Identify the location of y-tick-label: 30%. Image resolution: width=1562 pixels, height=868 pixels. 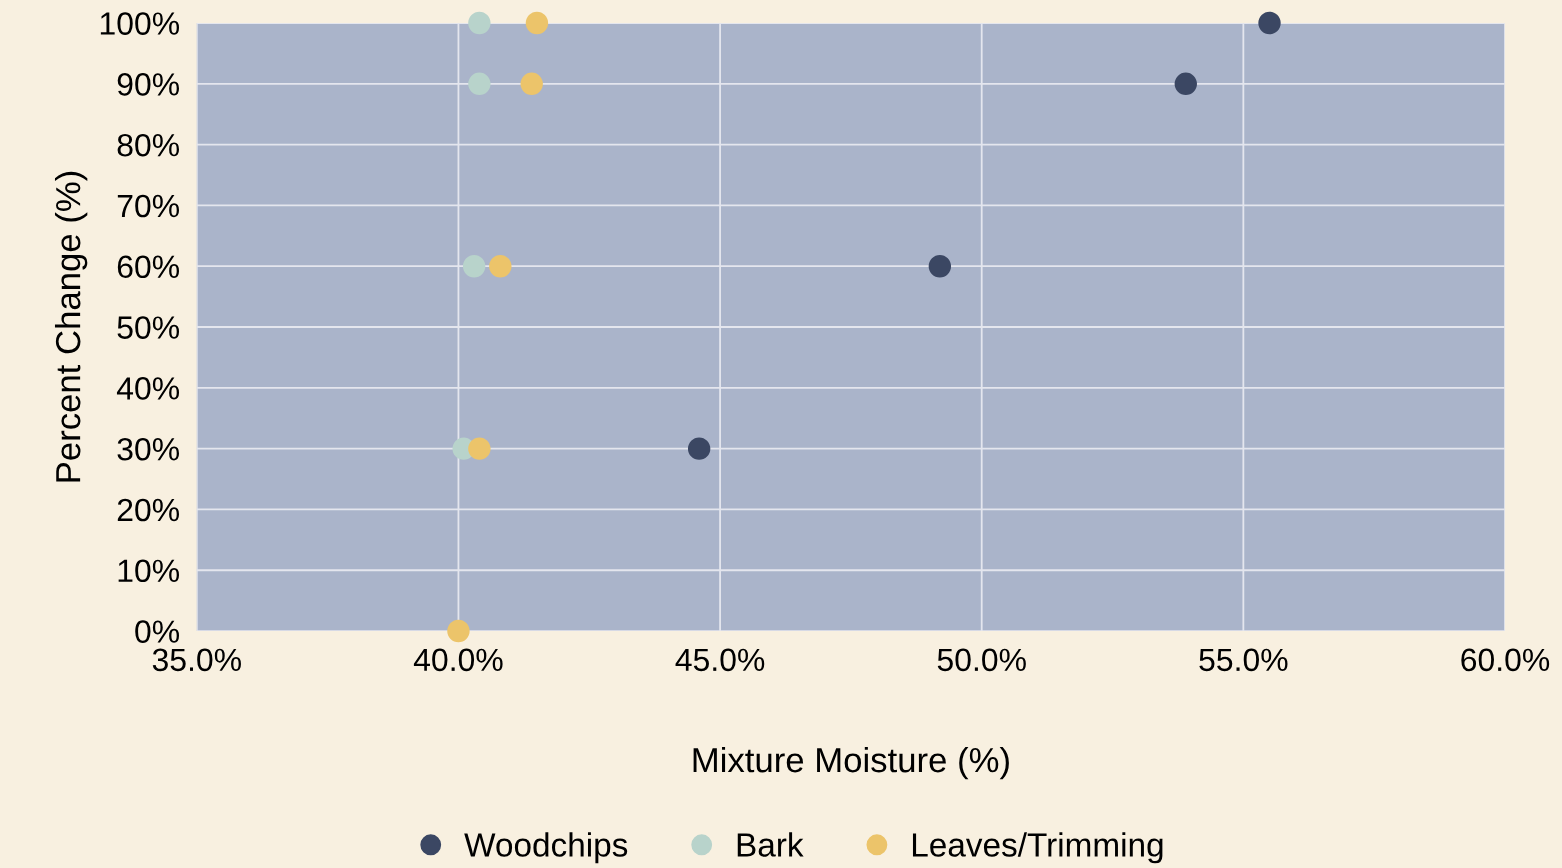
(148, 449).